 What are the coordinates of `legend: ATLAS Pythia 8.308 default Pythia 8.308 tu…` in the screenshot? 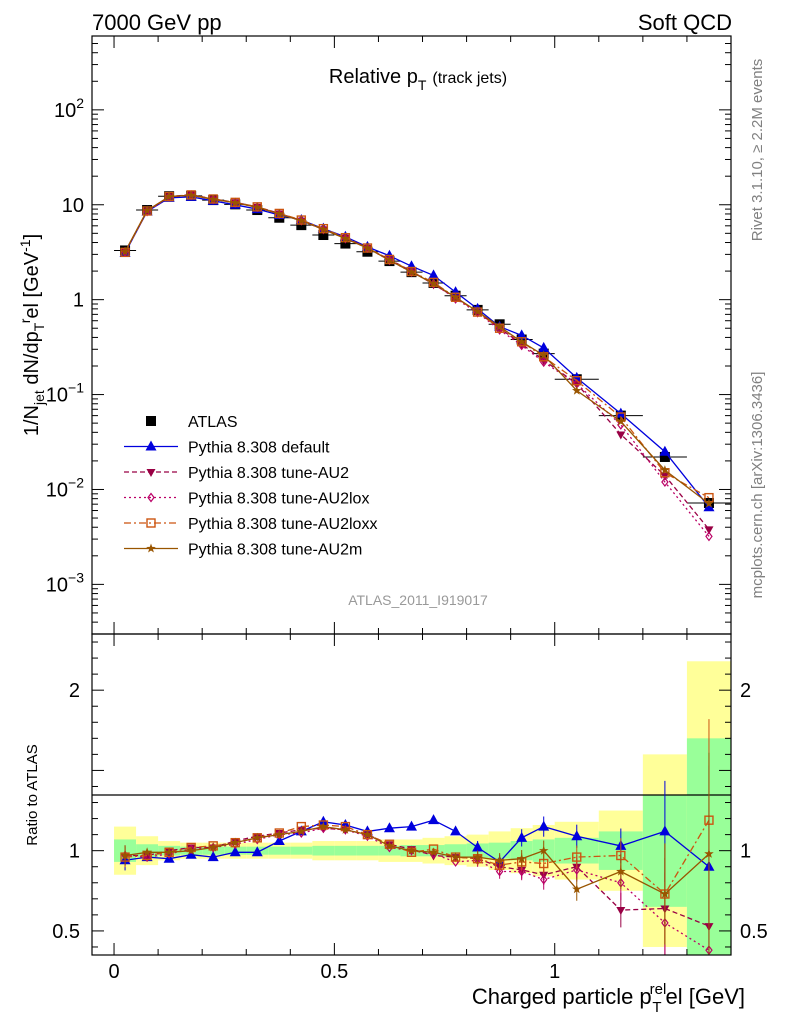 It's located at (250, 486).